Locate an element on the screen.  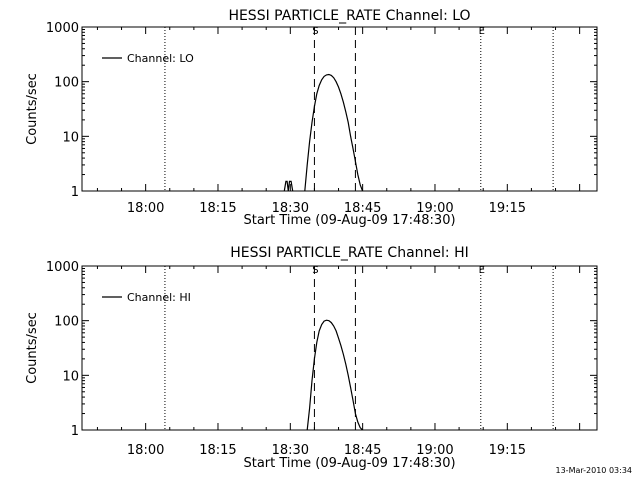
footer-timestamp: 13-Mar-2010 03:34 is located at coordinates (594, 470).